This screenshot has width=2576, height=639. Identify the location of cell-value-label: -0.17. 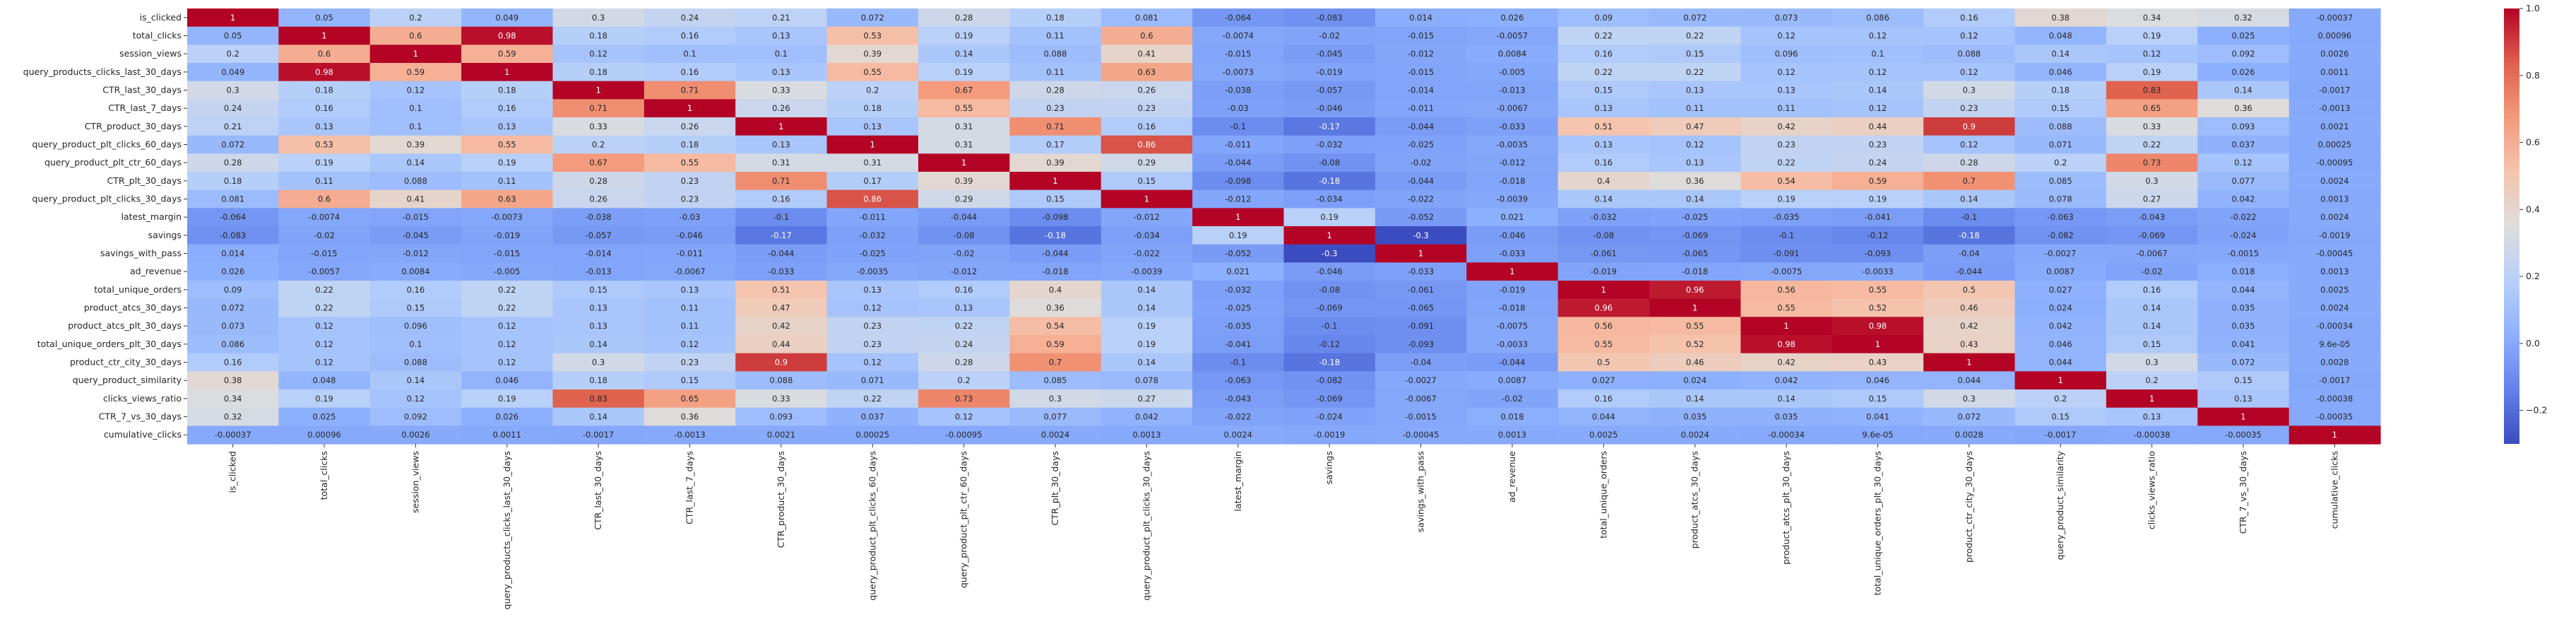
(1329, 126).